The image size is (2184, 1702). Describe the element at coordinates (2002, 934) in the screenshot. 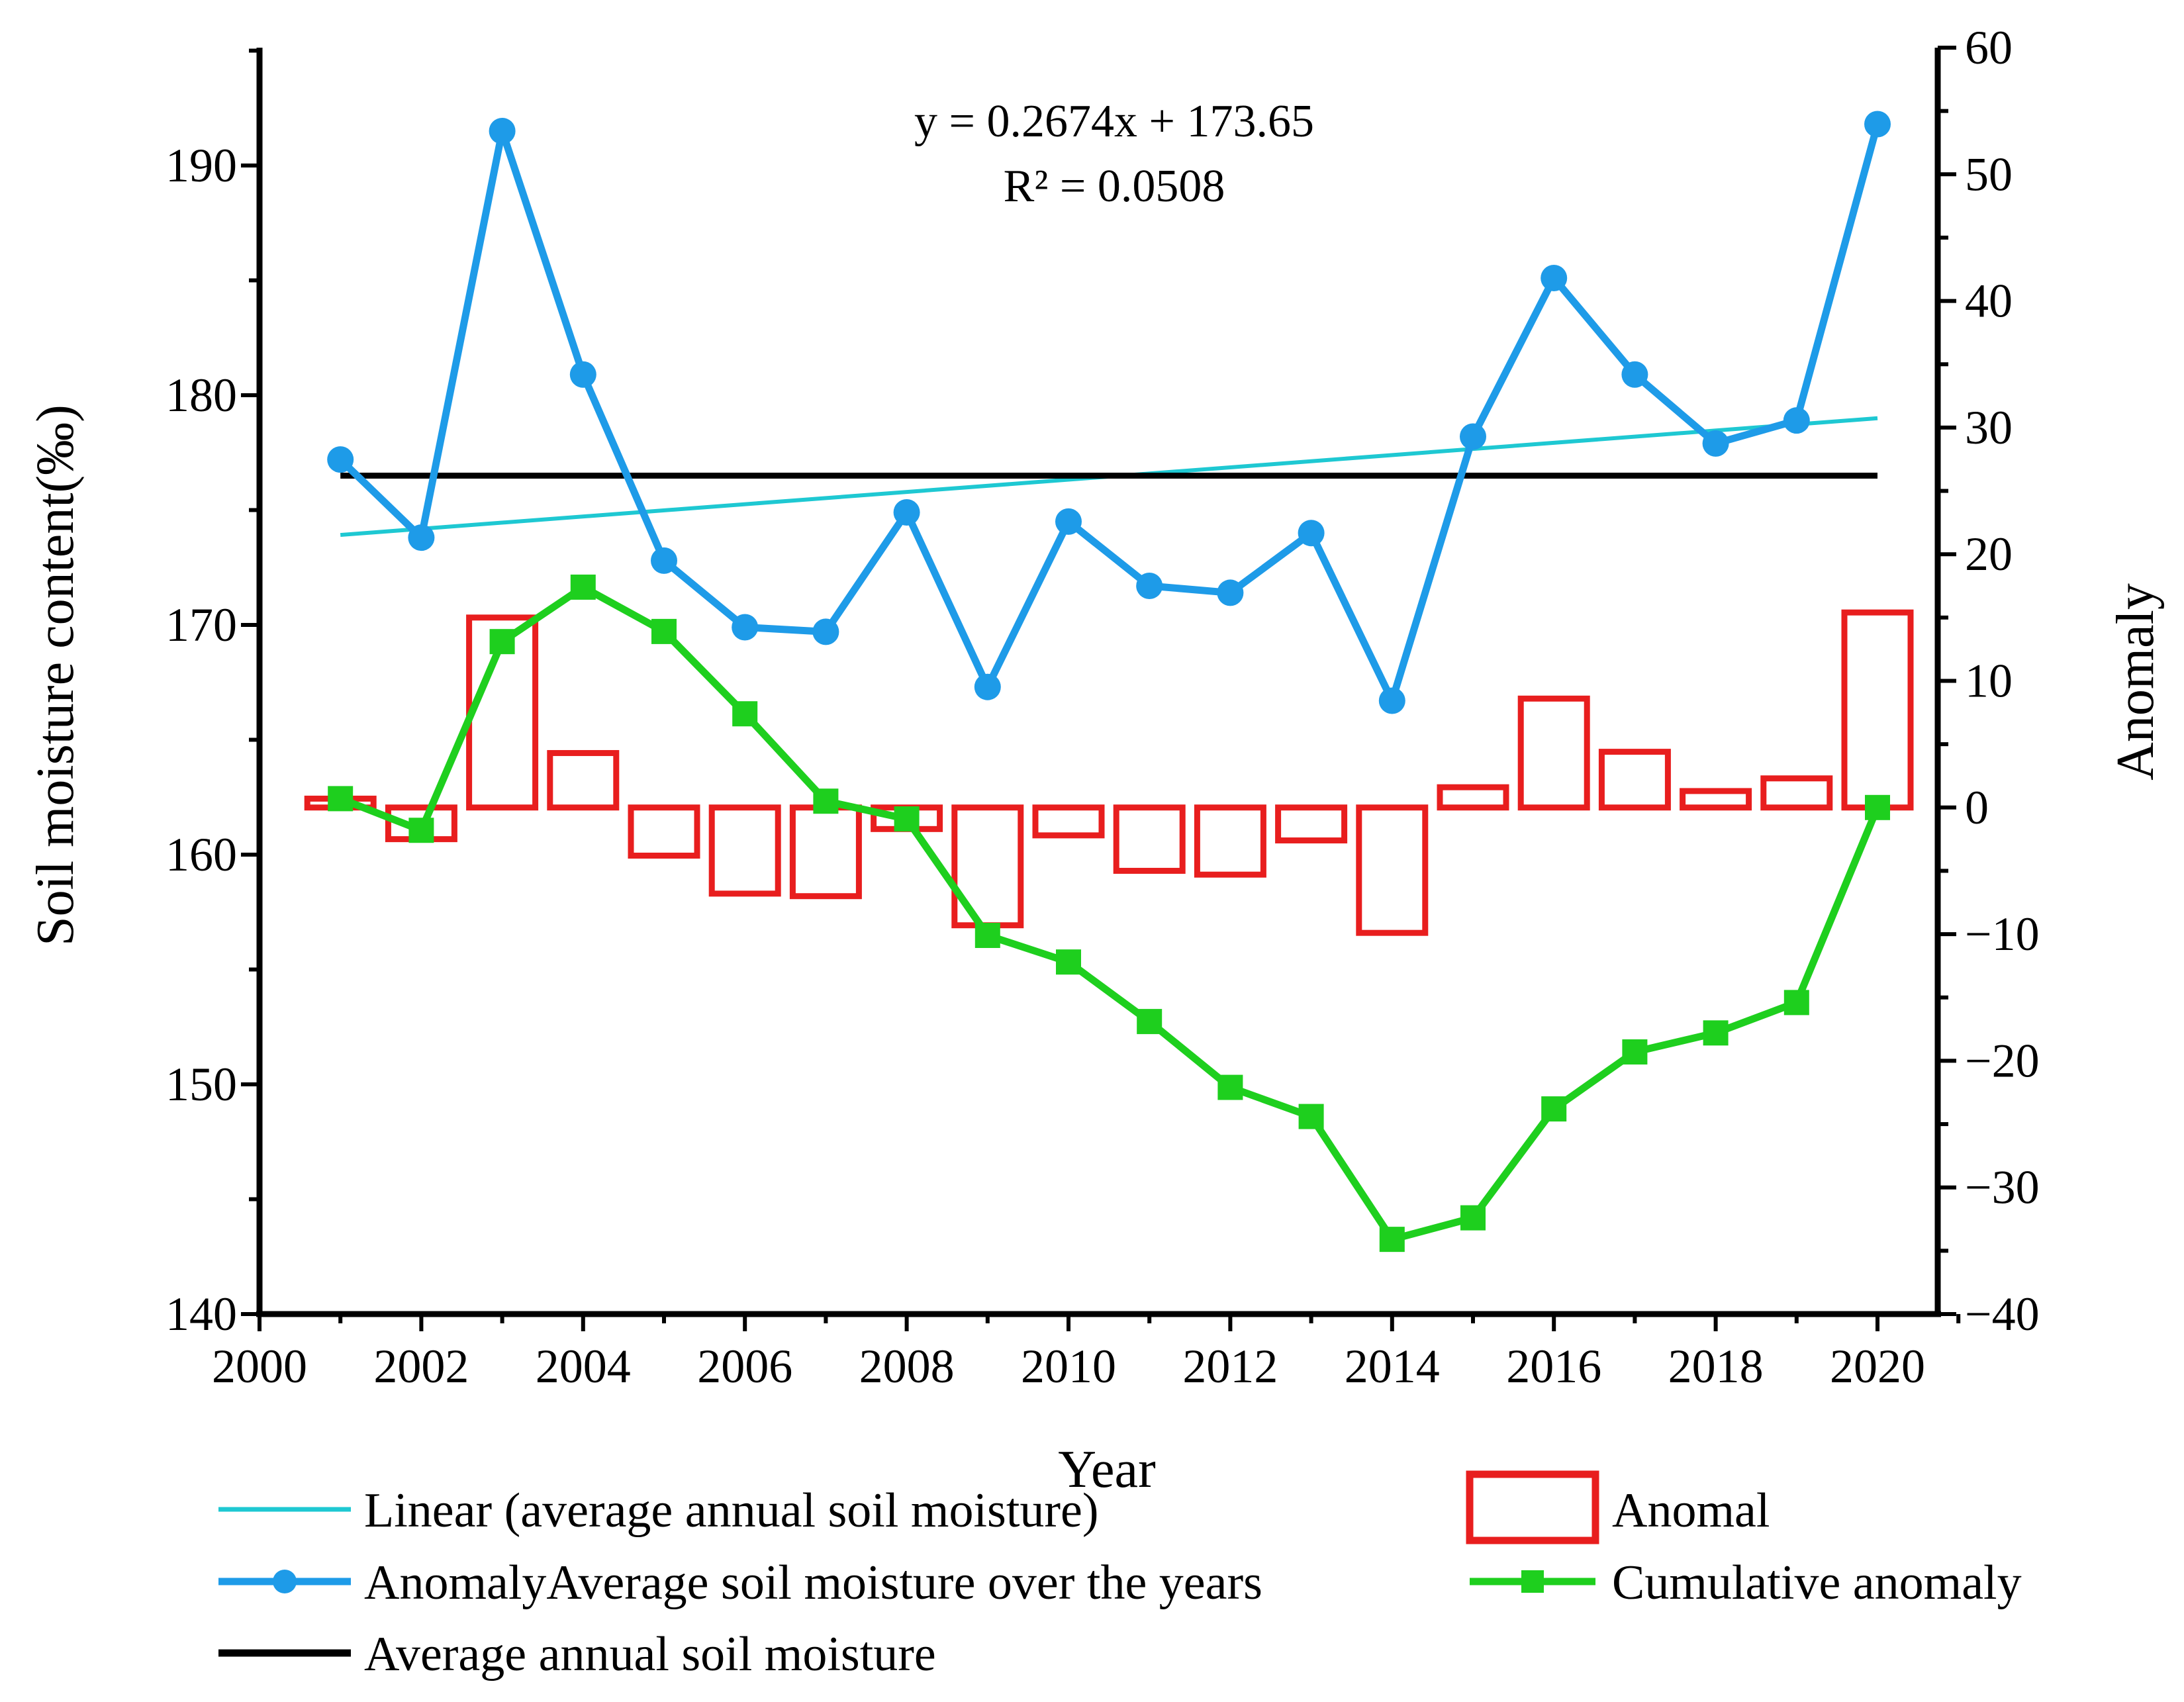

I see `y-right-tick-label: −10` at that location.